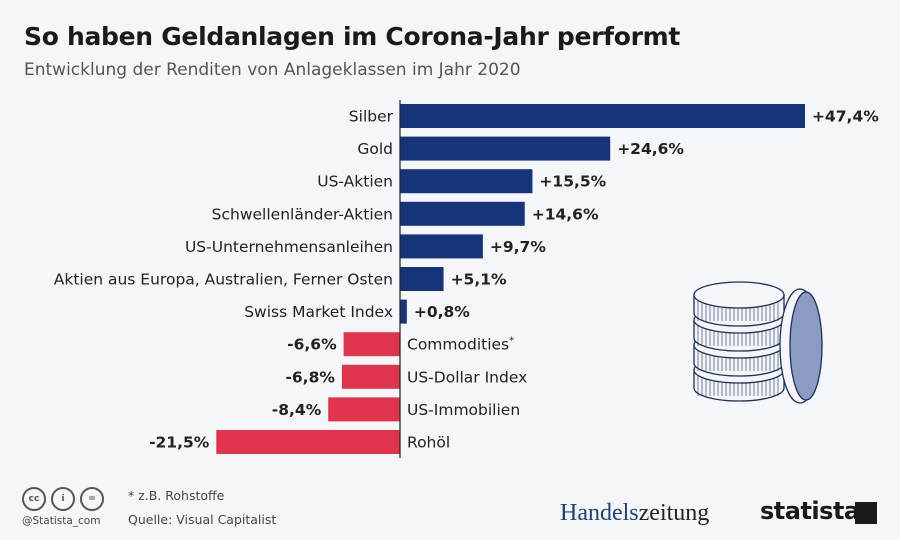 This screenshot has height=540, width=900. Describe the element at coordinates (635, 513) in the screenshot. I see `handelszeitung-logo: Handelszeitung` at that location.